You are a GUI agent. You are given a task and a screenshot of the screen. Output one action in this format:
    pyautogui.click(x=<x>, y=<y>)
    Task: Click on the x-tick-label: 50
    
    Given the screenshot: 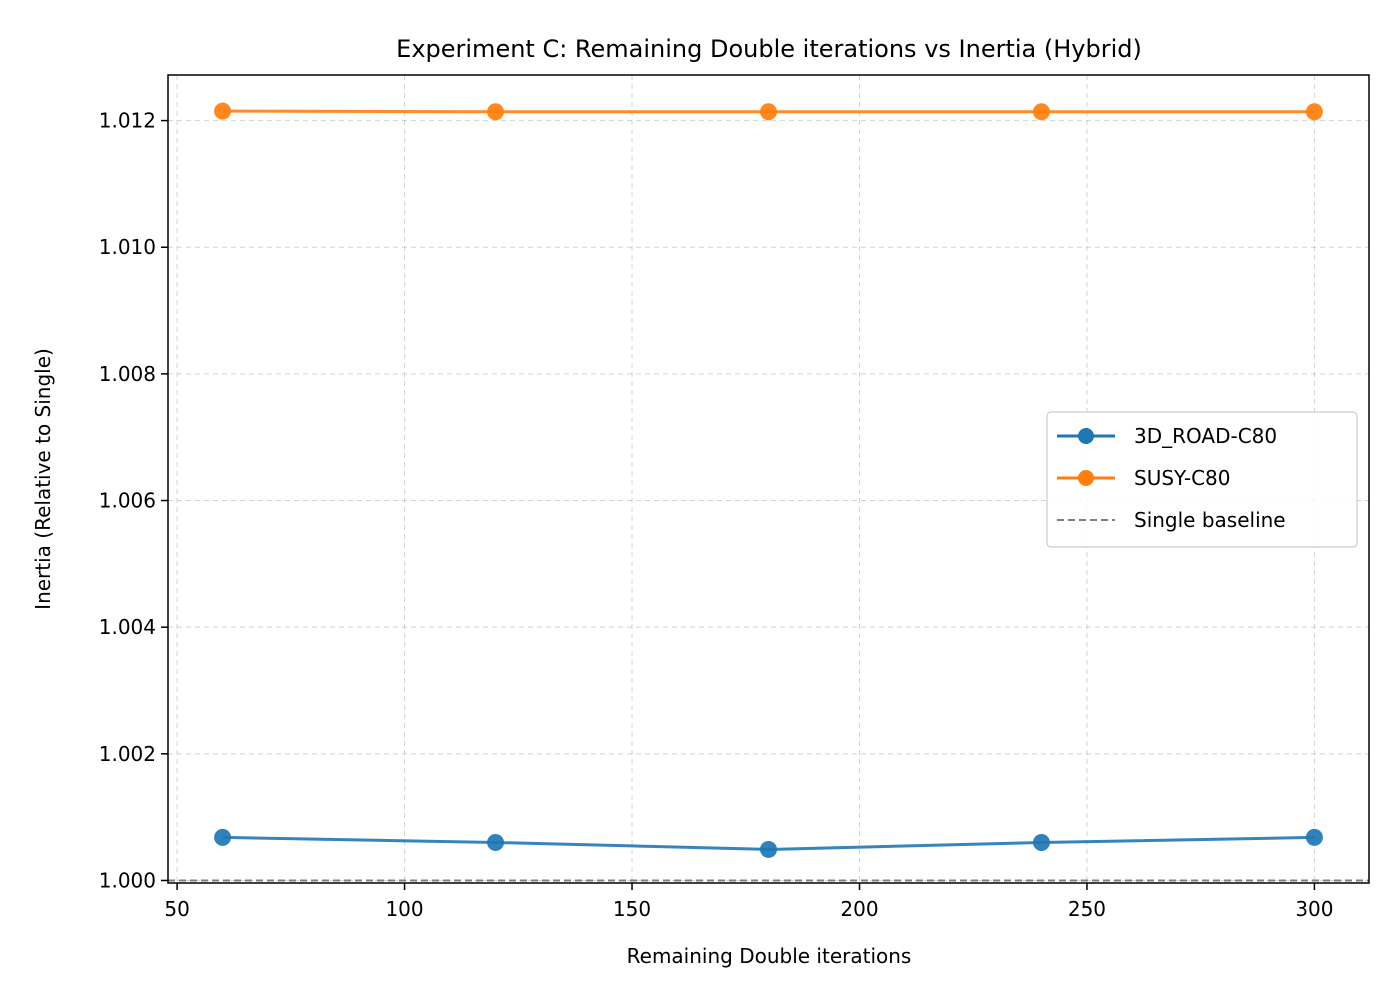 What is the action you would take?
    pyautogui.click(x=176, y=909)
    